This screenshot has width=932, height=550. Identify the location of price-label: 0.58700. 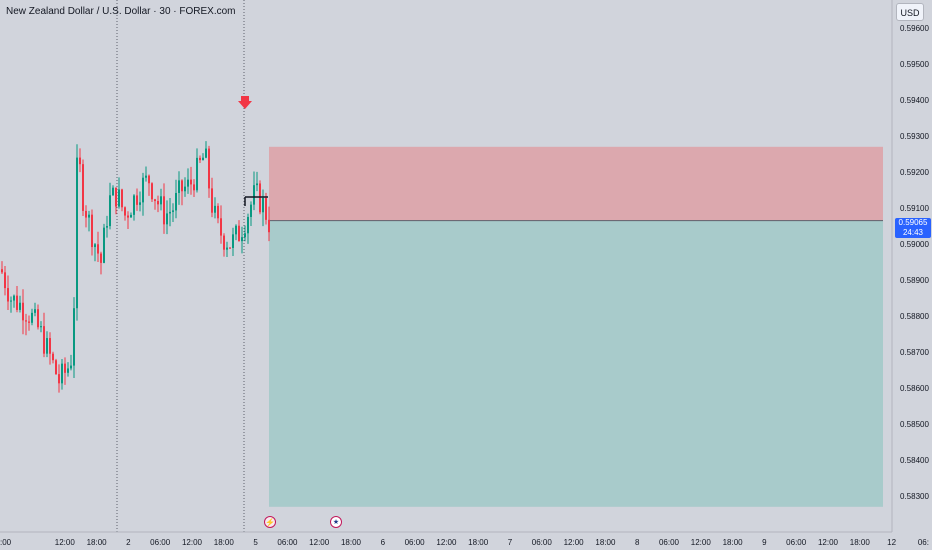
(914, 352).